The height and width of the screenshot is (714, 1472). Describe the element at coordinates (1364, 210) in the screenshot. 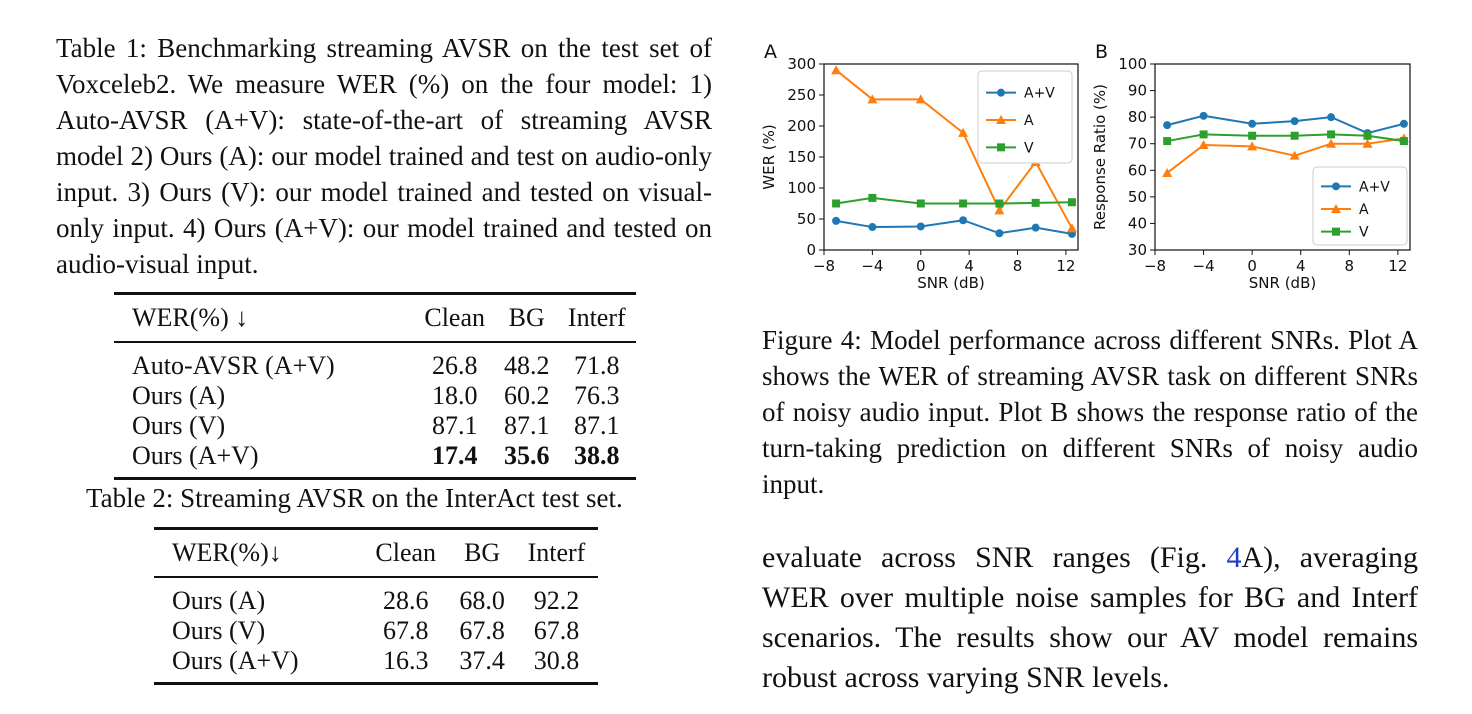

I see `legend-label: A` at that location.